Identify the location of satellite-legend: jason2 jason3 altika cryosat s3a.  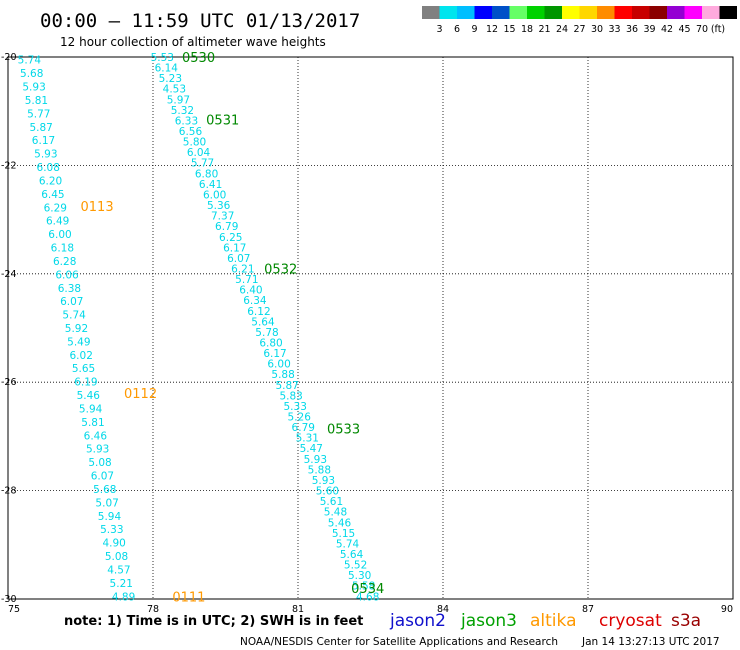
(545, 621).